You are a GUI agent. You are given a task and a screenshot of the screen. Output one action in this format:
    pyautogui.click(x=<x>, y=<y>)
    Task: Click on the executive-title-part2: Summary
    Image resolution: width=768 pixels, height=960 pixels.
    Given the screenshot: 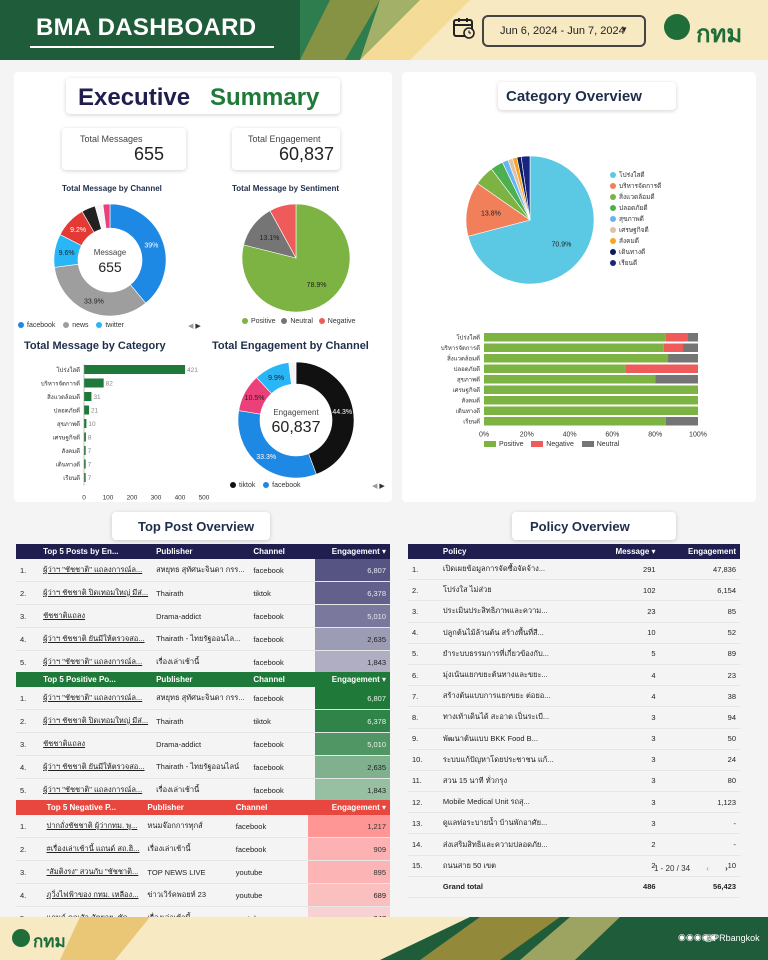 What is the action you would take?
    pyautogui.click(x=265, y=97)
    